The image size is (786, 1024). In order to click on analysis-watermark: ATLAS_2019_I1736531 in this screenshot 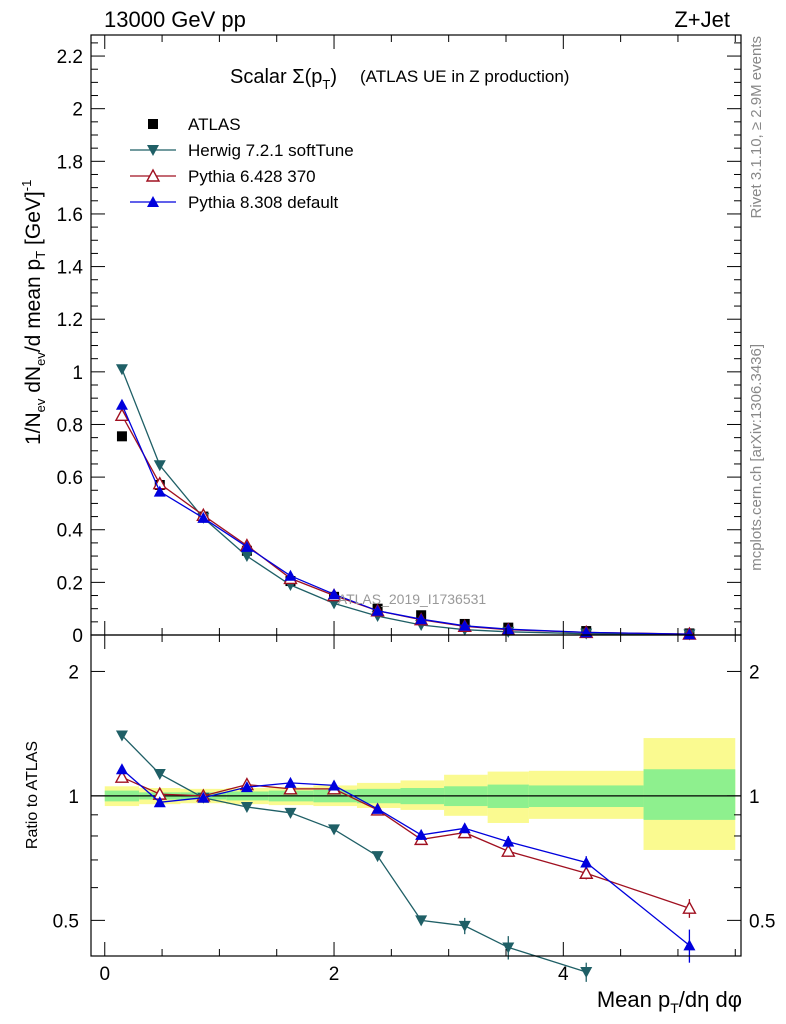, I will do `click(412, 599)`.